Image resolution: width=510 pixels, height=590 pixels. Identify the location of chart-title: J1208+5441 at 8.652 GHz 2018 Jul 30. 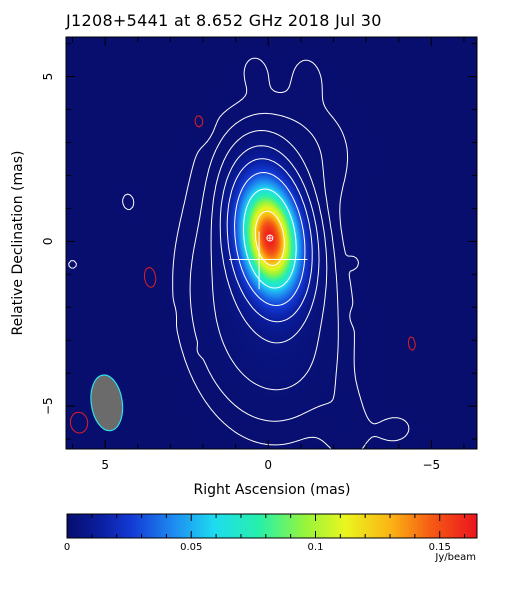
(223, 20).